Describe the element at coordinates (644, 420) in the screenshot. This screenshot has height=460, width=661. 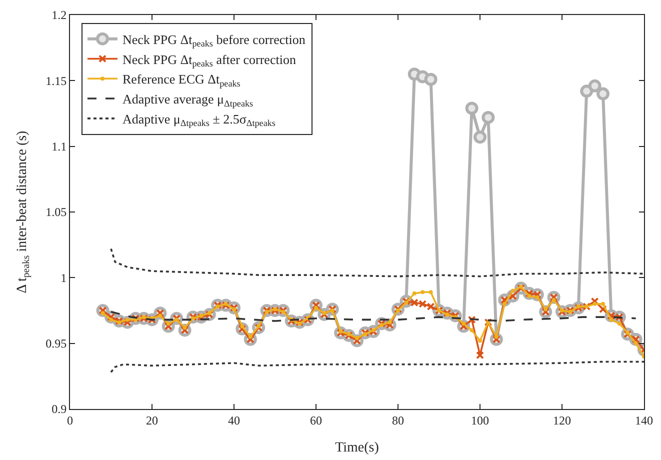
I see `x-tick-label: 140` at that location.